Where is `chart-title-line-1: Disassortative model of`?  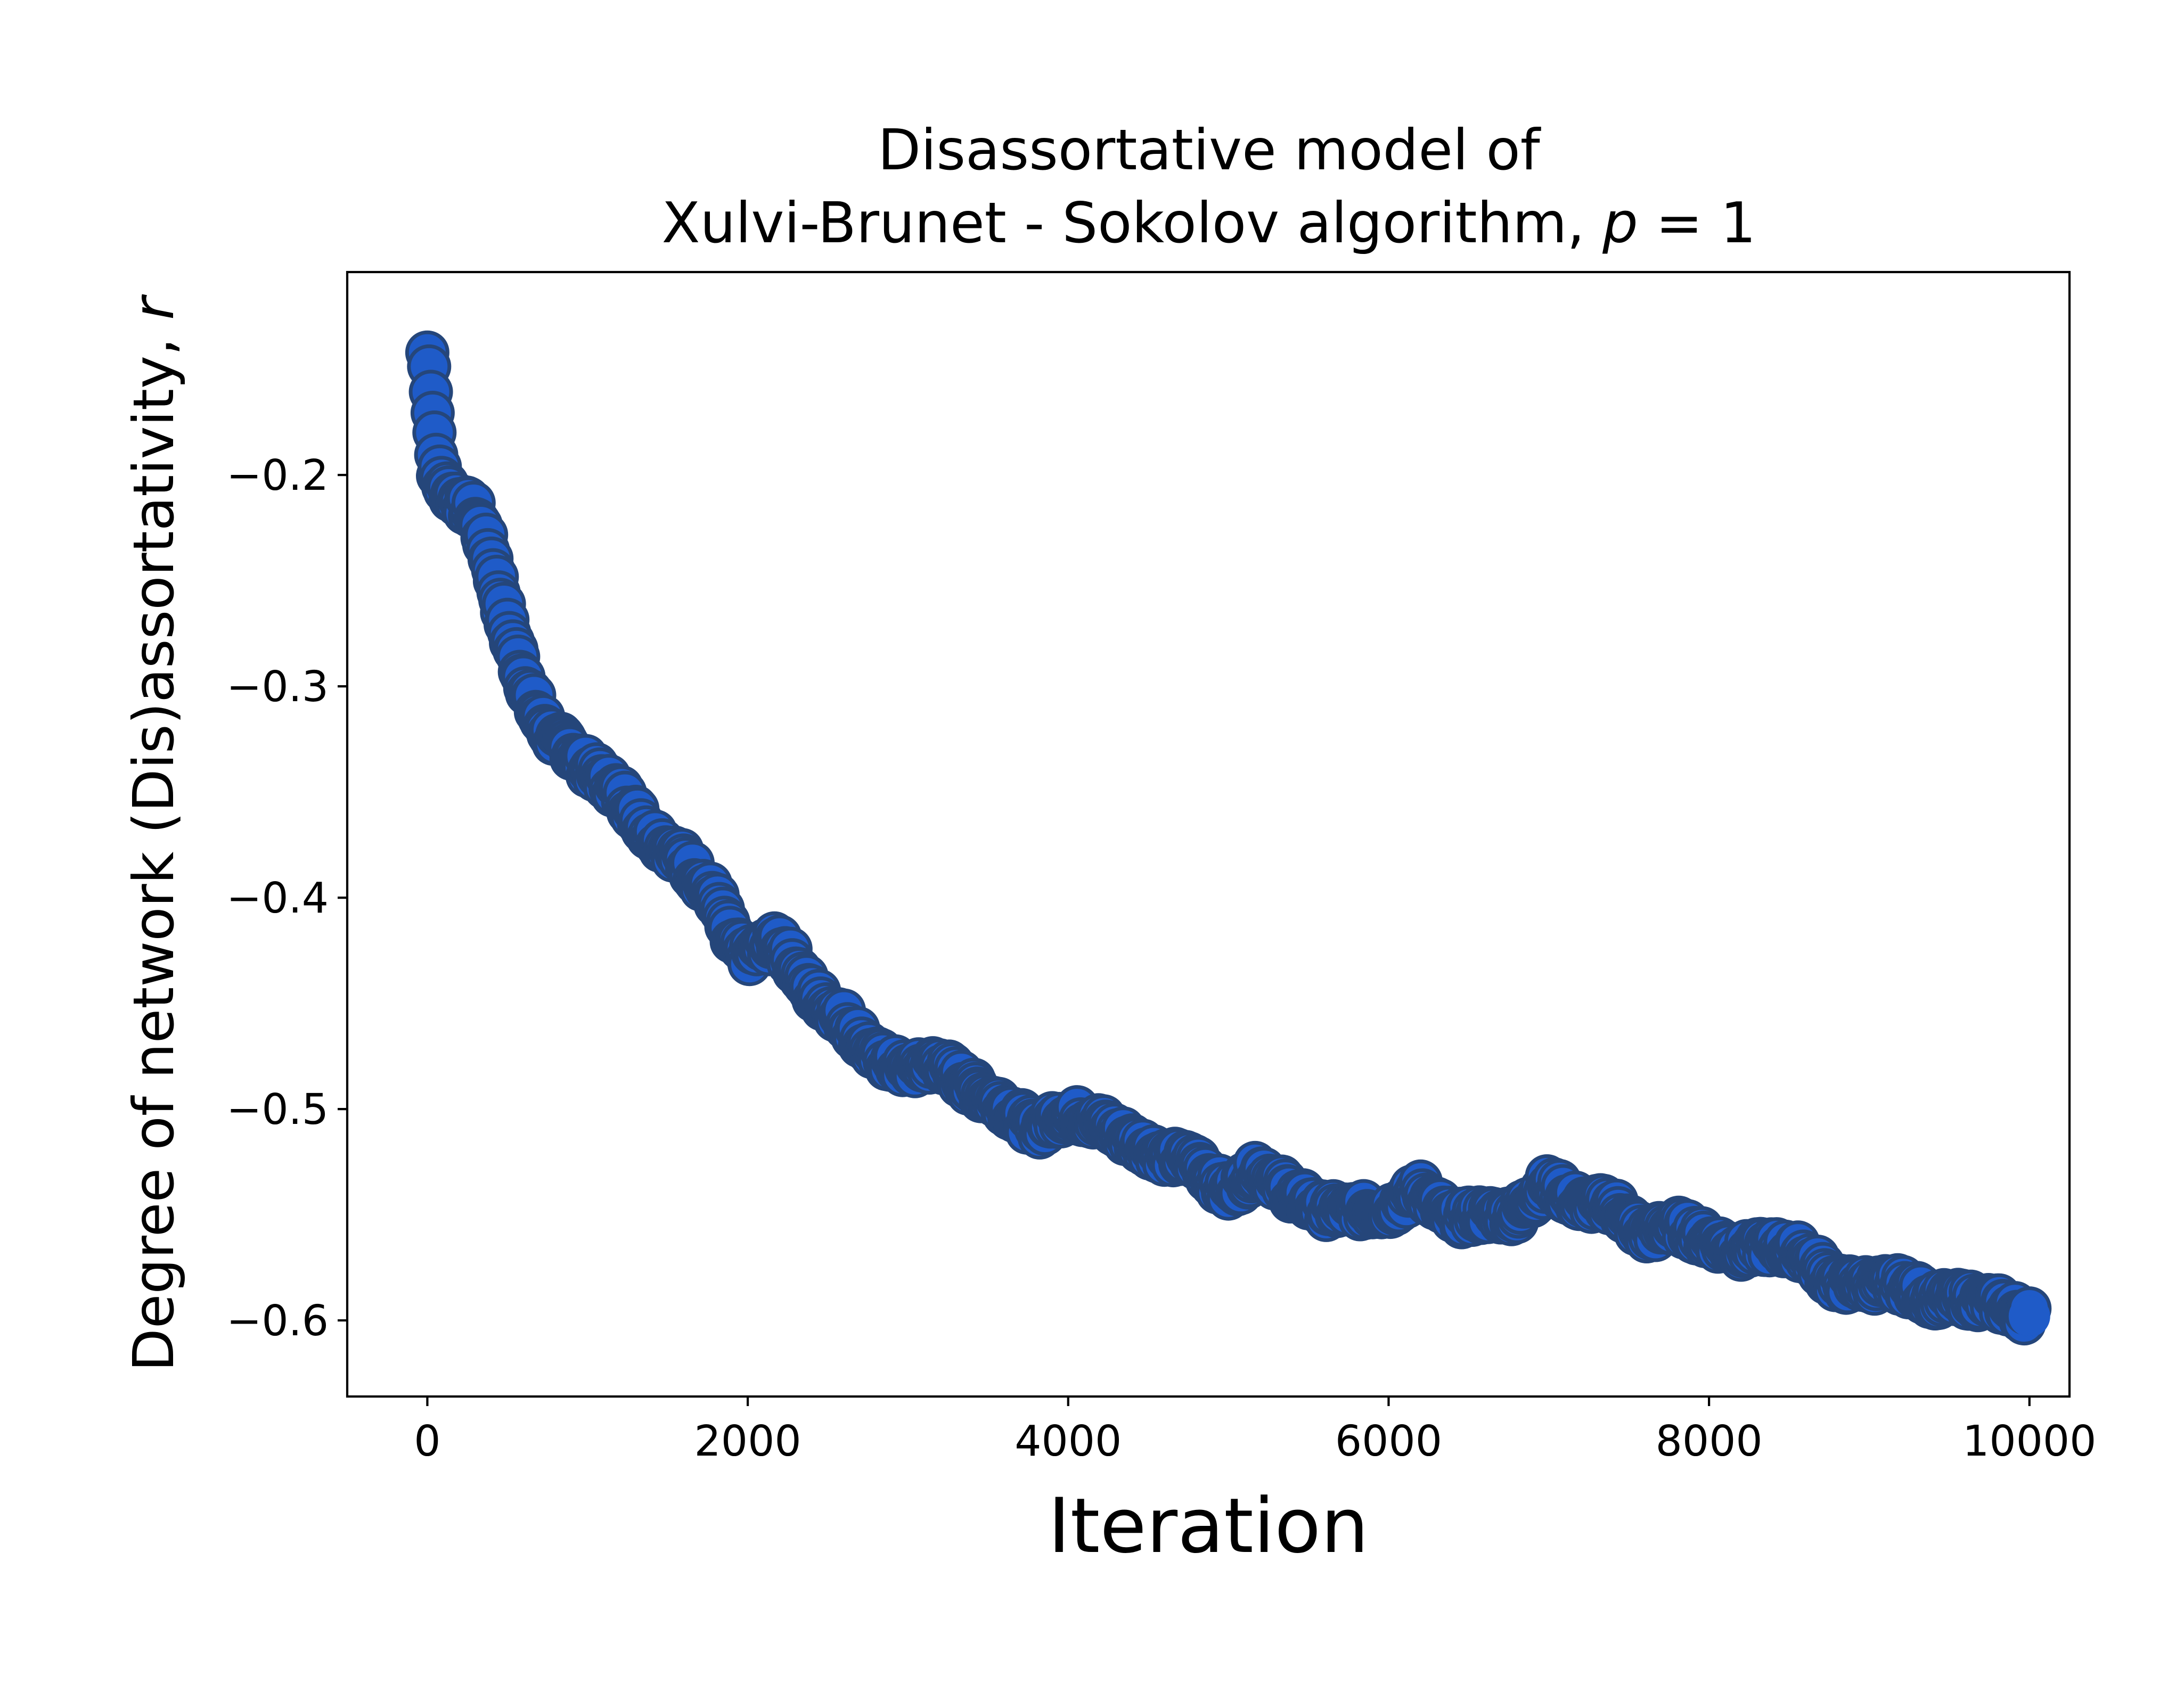
chart-title-line-1: Disassortative model of is located at coordinates (1209, 150).